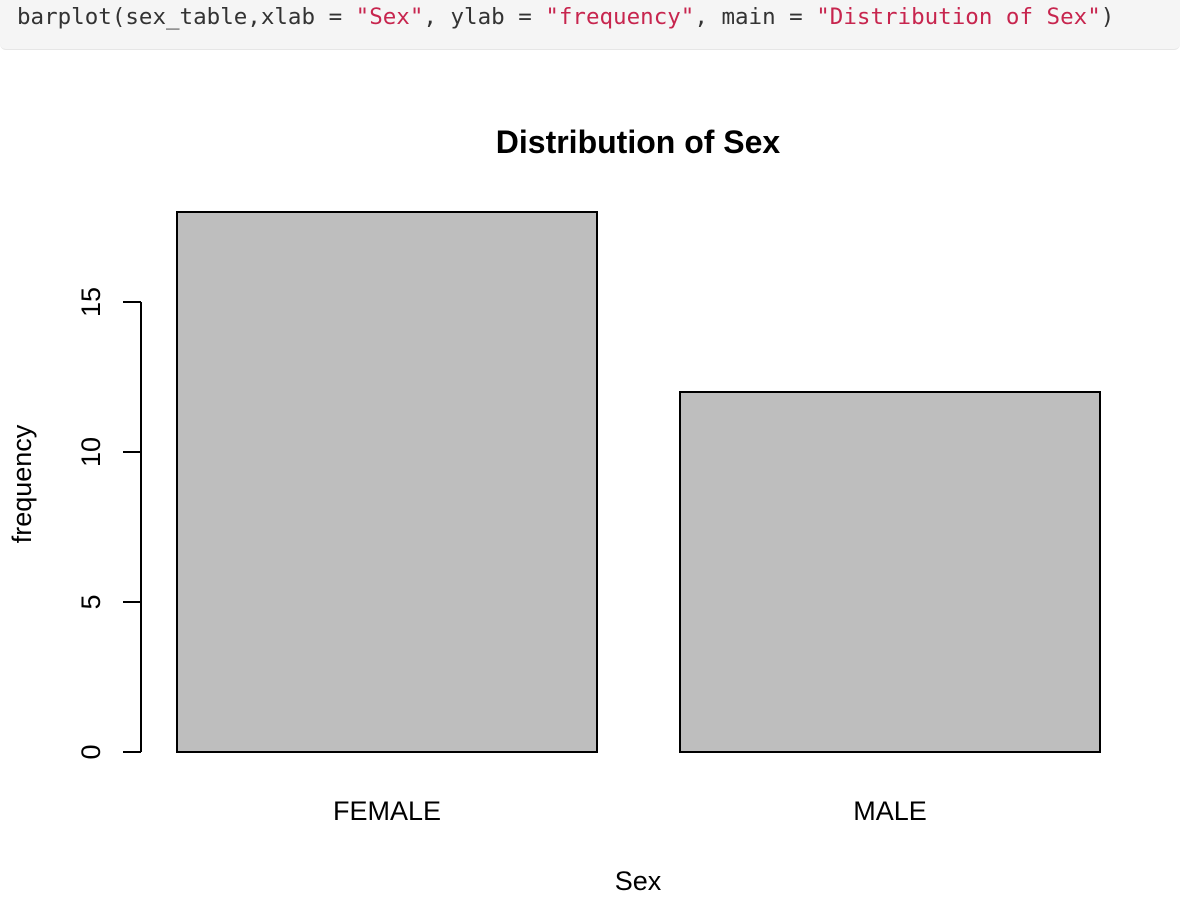  I want to click on code-function: barplot, so click(64, 17).